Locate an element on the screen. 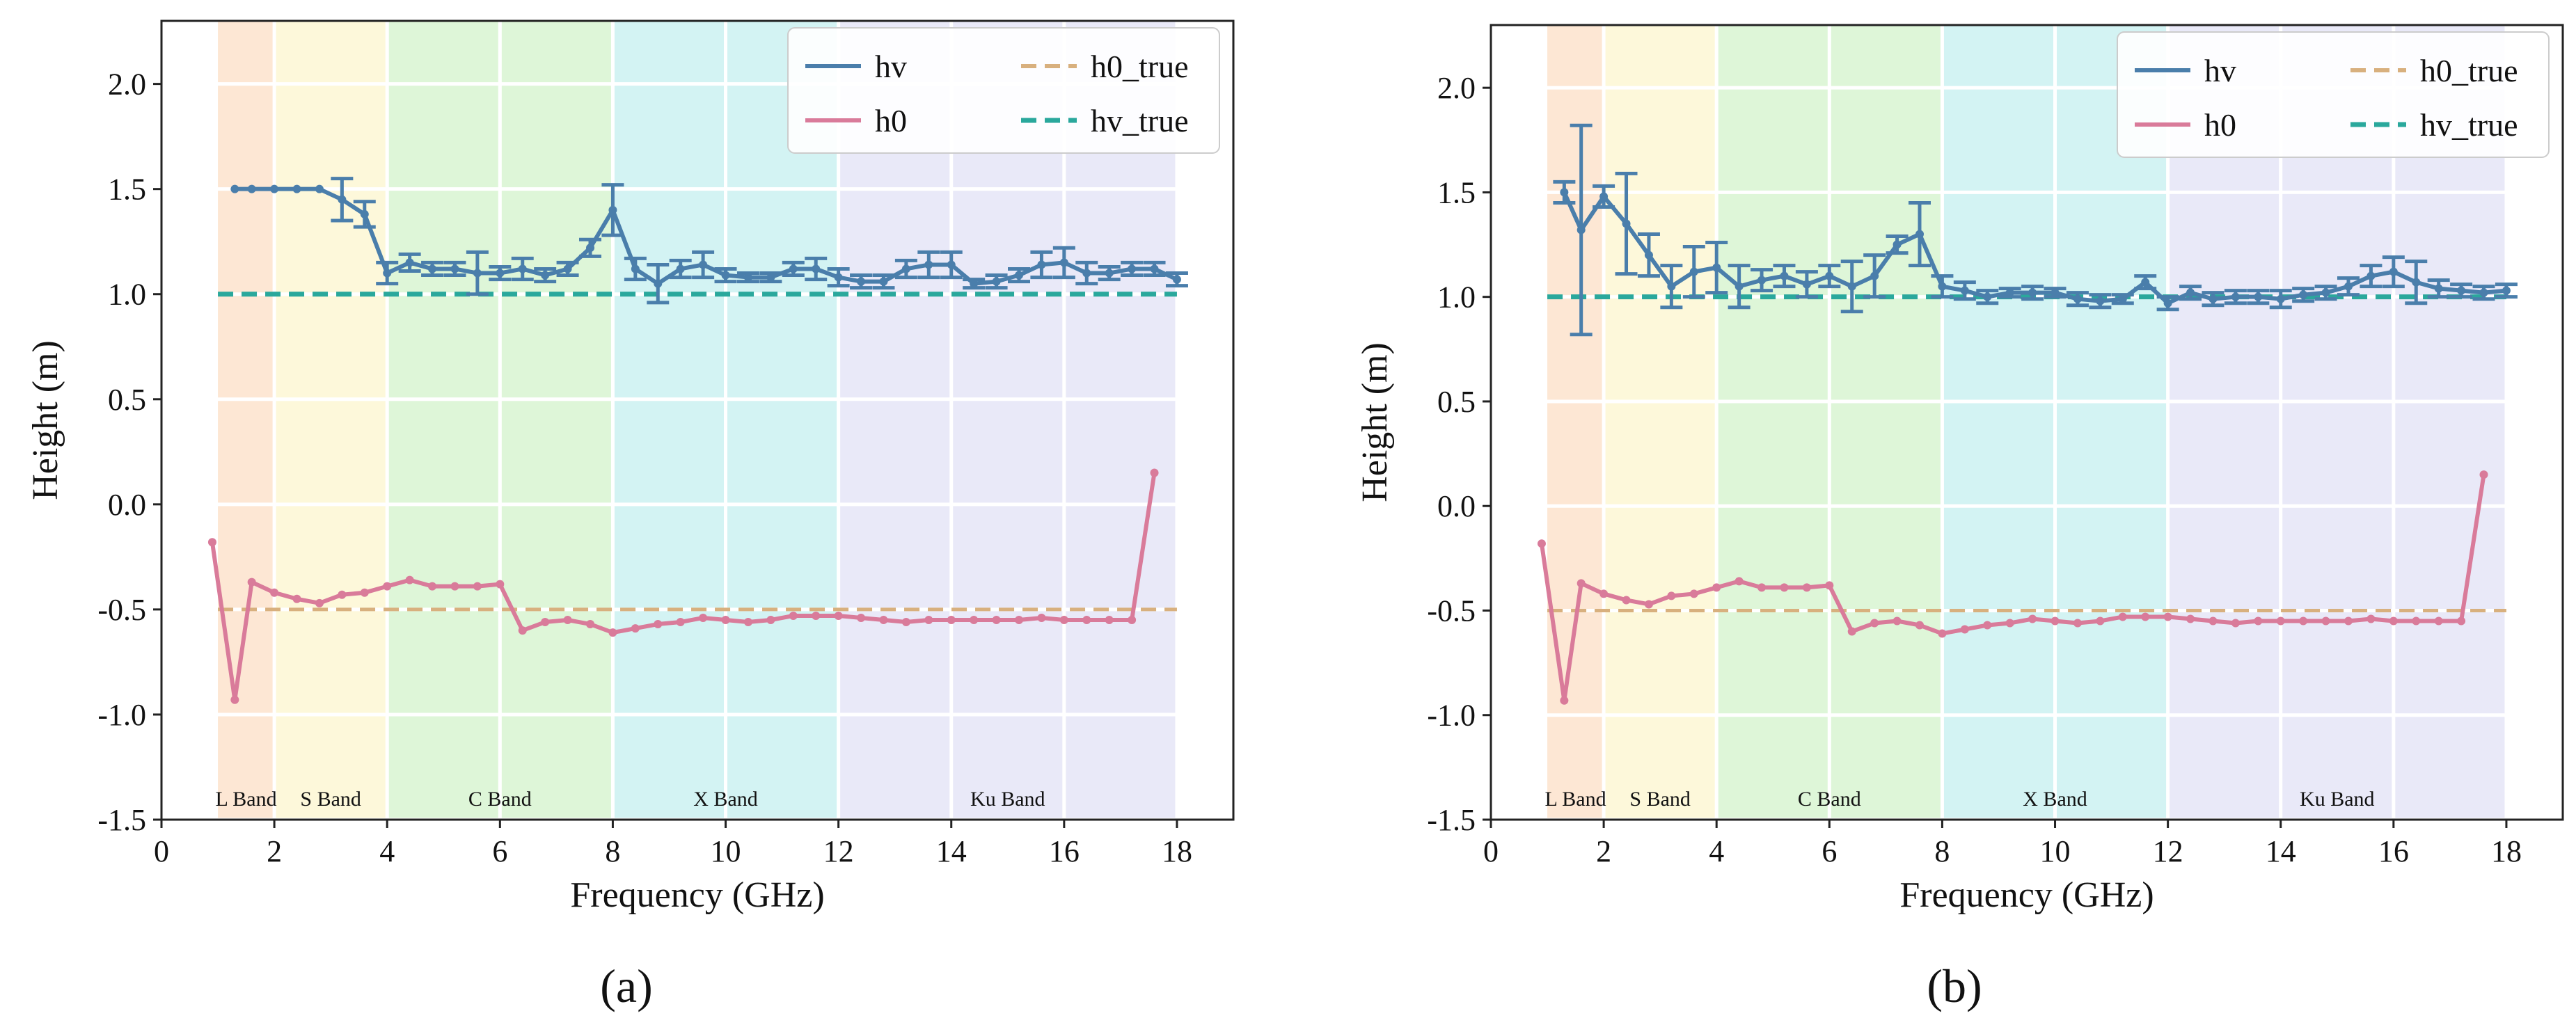 Image resolution: width=2576 pixels, height=1027 pixels. y-tick-label: -0.5 is located at coordinates (1451, 611).